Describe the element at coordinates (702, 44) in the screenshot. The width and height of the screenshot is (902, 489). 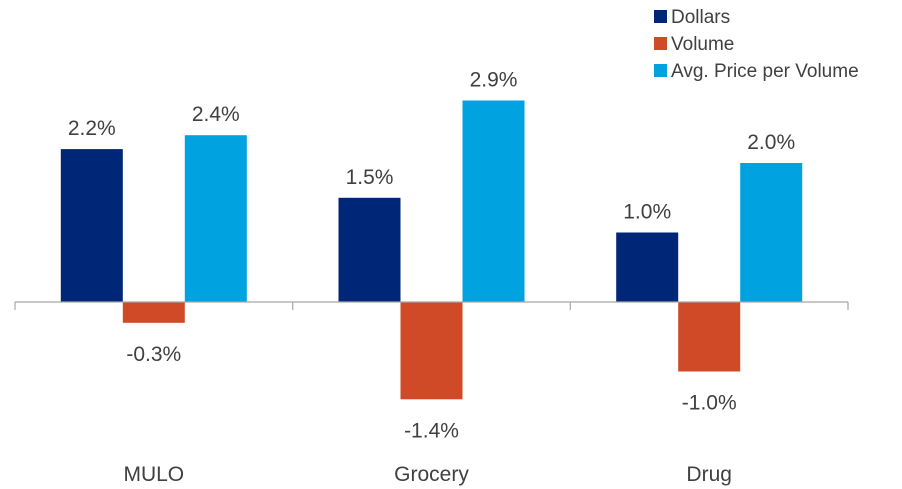
I see `legend-label-volume: Volume` at that location.